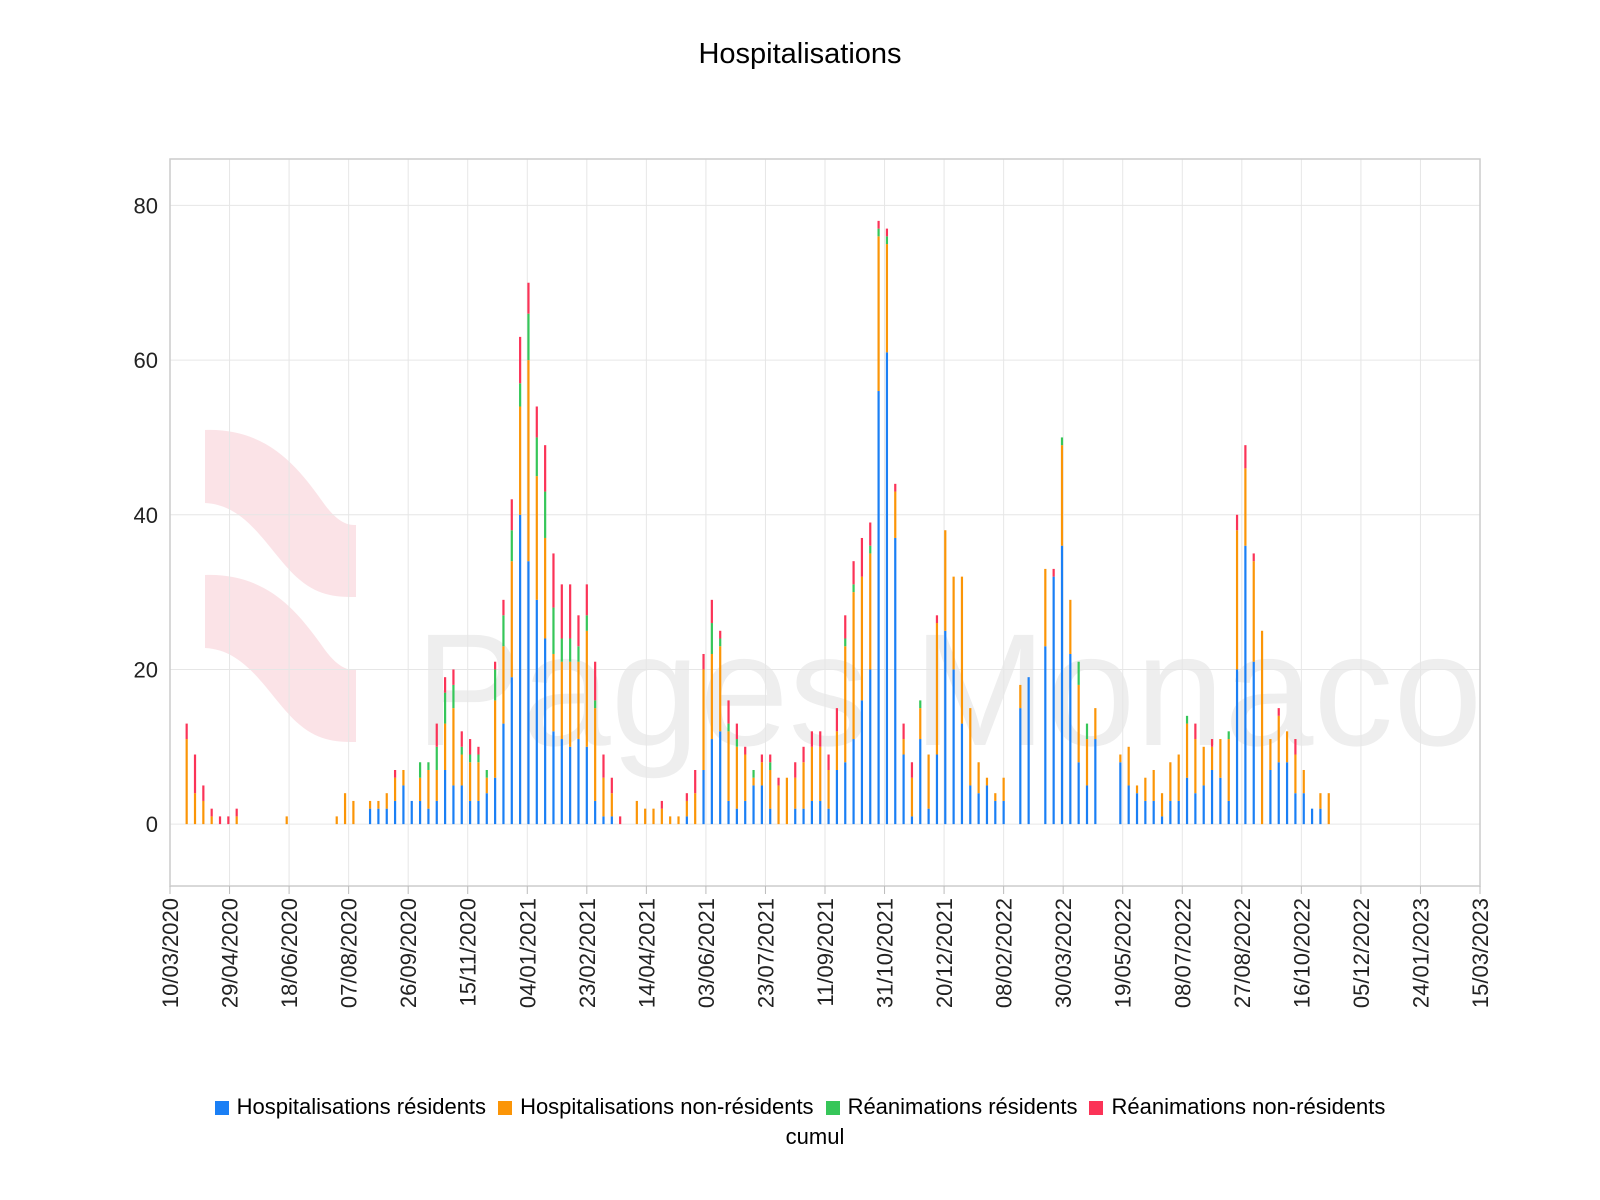  What do you see at coordinates (152, 824) in the screenshot?
I see `y-tick-label: 0` at bounding box center [152, 824].